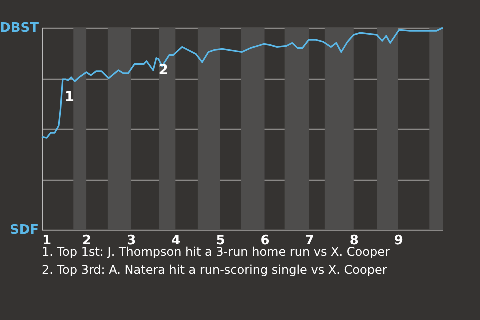 The width and height of the screenshot is (480, 320). Describe the element at coordinates (163, 70) in the screenshot. I see `annotation: 2` at that location.